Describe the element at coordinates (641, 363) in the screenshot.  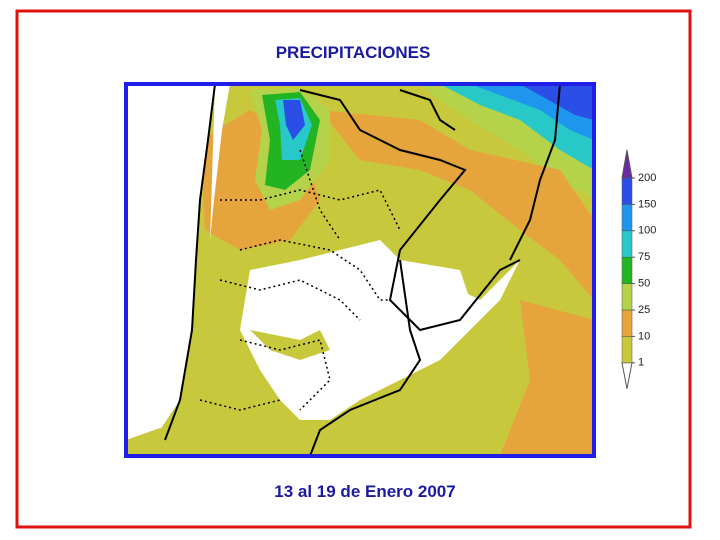
I see `colorbar-tick-label: 1` at that location.